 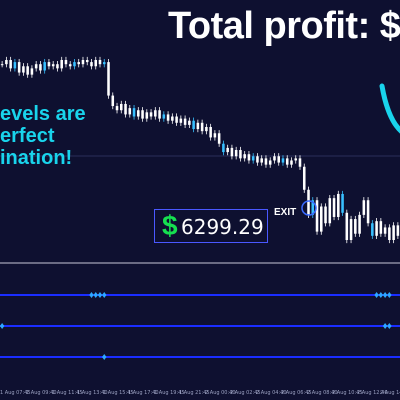 What do you see at coordinates (245, 393) in the screenshot?
I see `time-label: 2 Aug 02:45` at bounding box center [245, 393].